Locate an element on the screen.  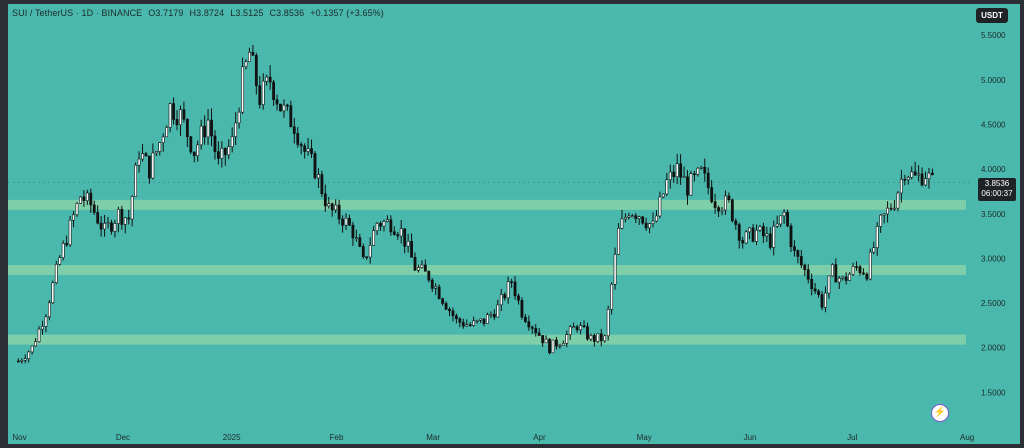
lightning-icon: ⚡ is located at coordinates (940, 413).